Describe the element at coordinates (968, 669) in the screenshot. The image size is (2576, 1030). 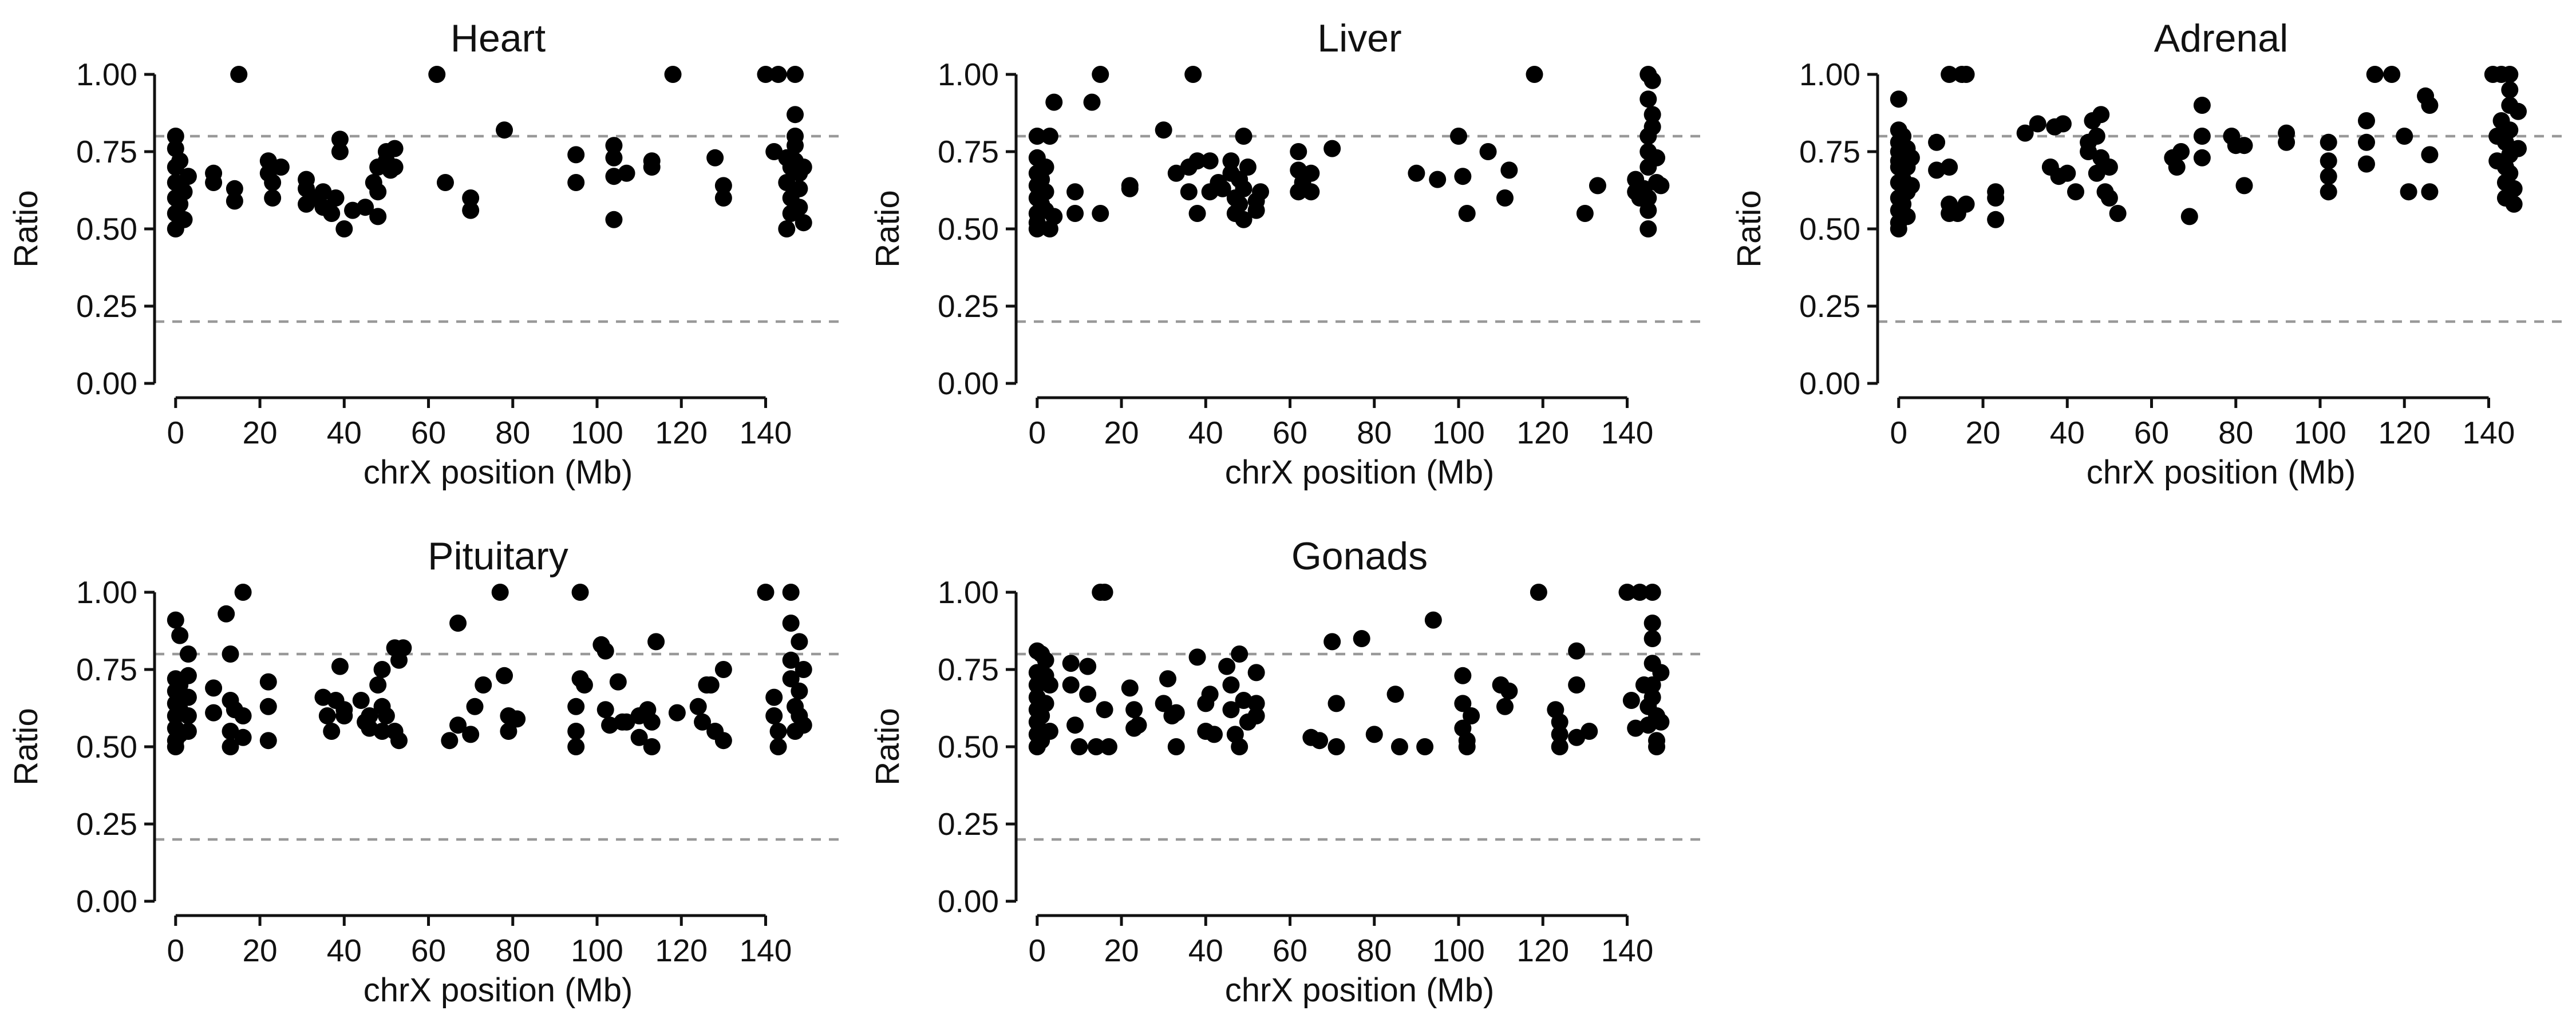
I see `y-tick-label: 0.75` at that location.